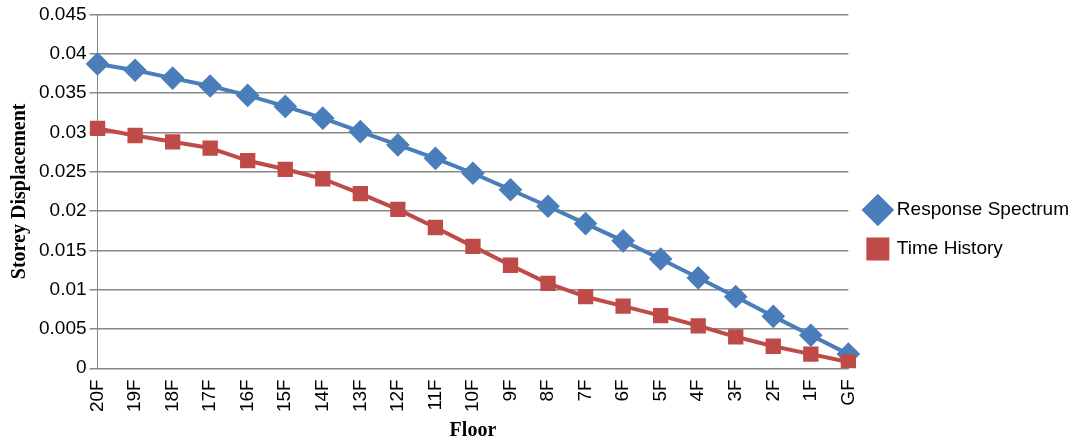 The image size is (1083, 447). I want to click on y-tick-label: 0.01, so click(68, 288).